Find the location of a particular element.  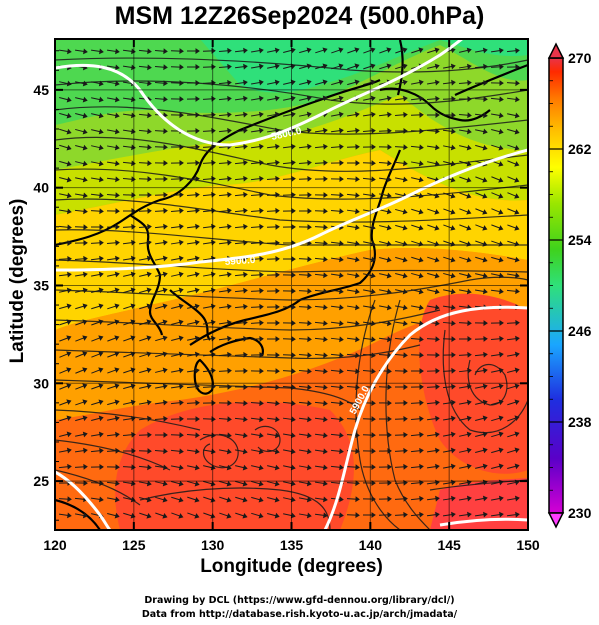

y-tick-label: 40 is located at coordinates (41, 188).